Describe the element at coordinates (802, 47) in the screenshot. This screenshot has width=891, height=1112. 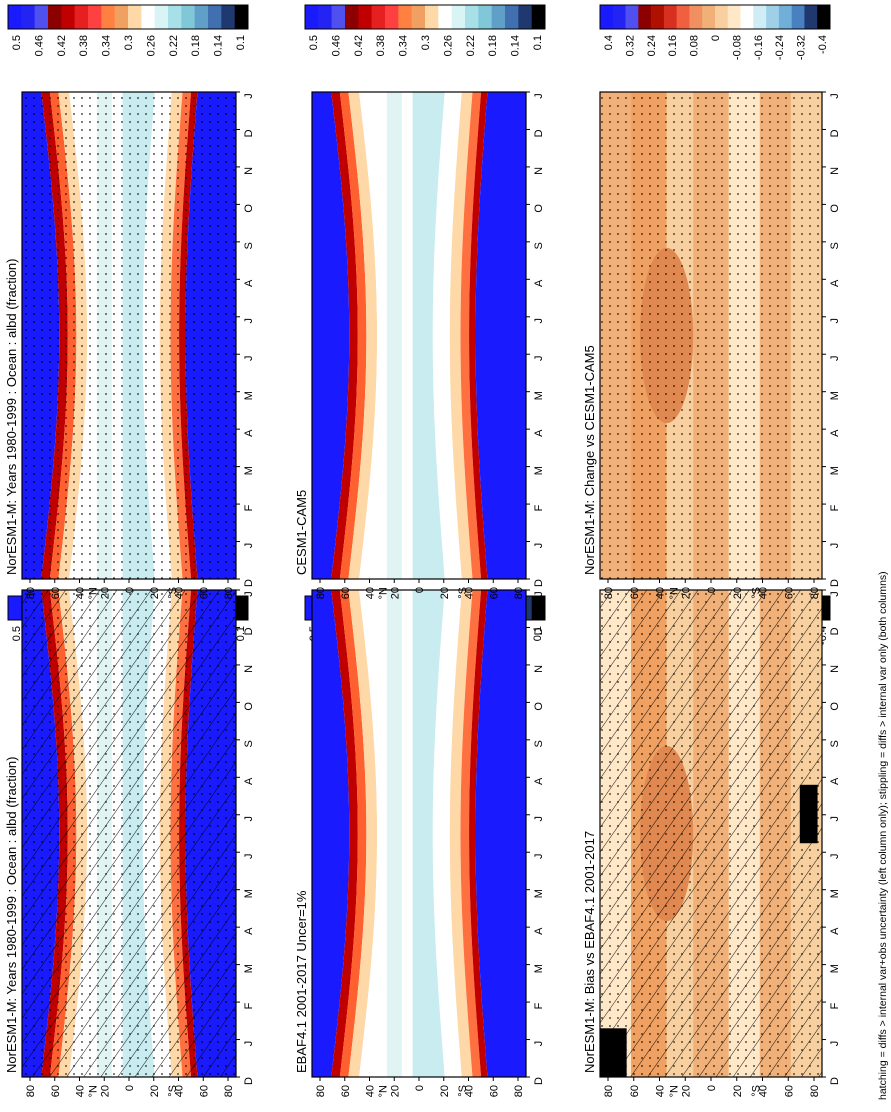
I see `colorbar-label: -0.32` at that location.